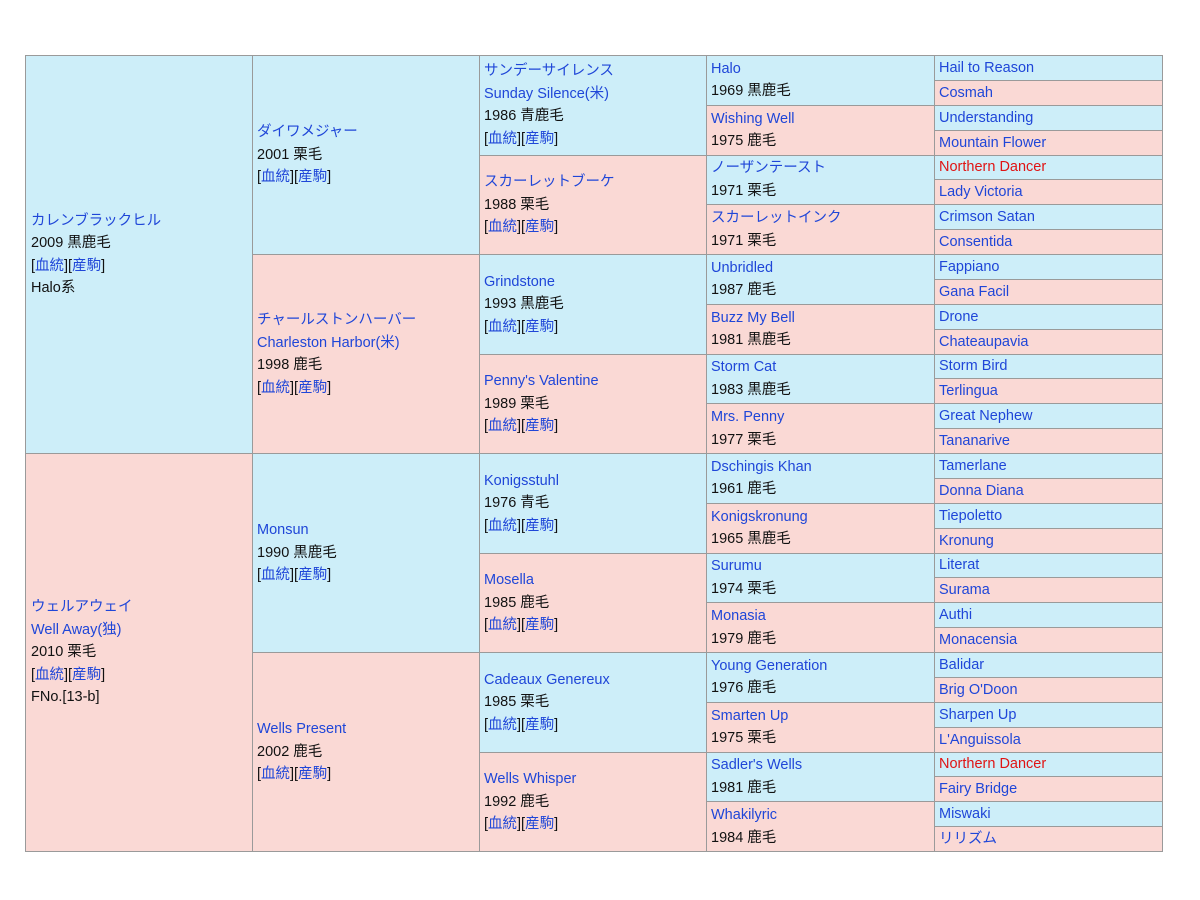  I want to click on horse-name-link: Konigsstuhl, so click(521, 480).